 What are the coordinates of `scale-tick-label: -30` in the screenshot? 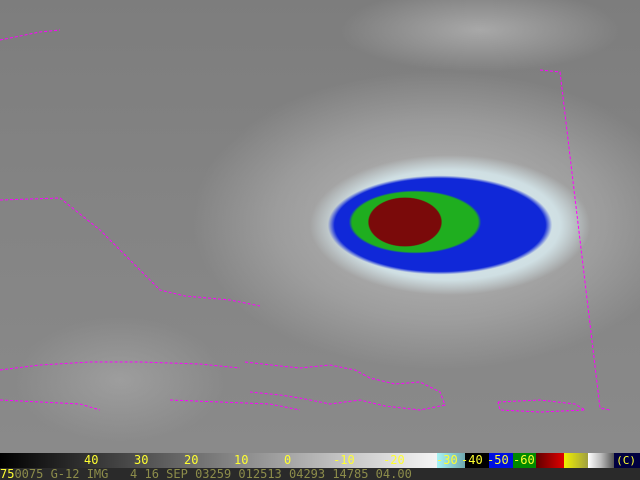 It's located at (447, 460).